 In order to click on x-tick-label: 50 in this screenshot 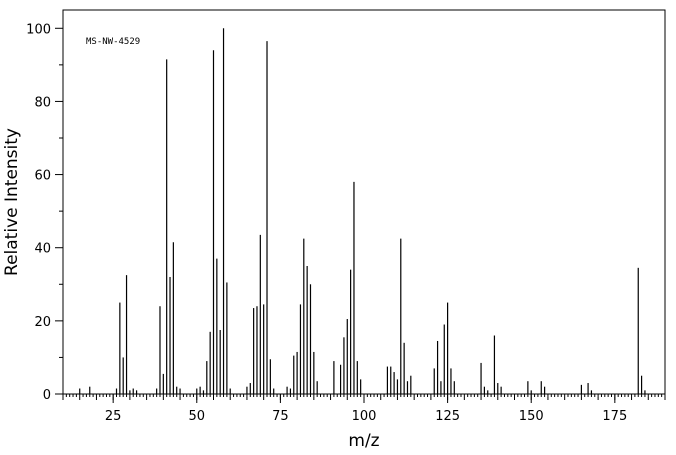, I will do `click(197, 416)`.